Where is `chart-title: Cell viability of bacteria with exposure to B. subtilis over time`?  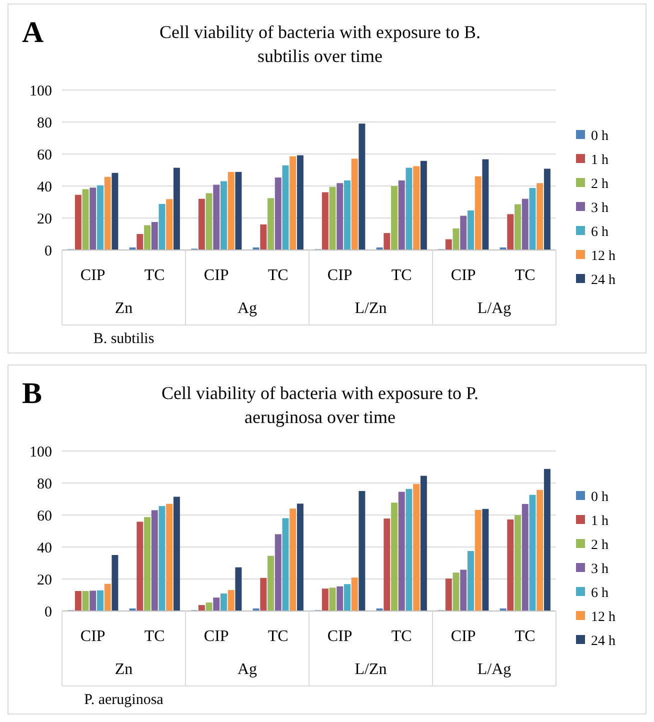
chart-title: Cell viability of bacteria with exposure to B. subtilis over time is located at coordinates (320, 44).